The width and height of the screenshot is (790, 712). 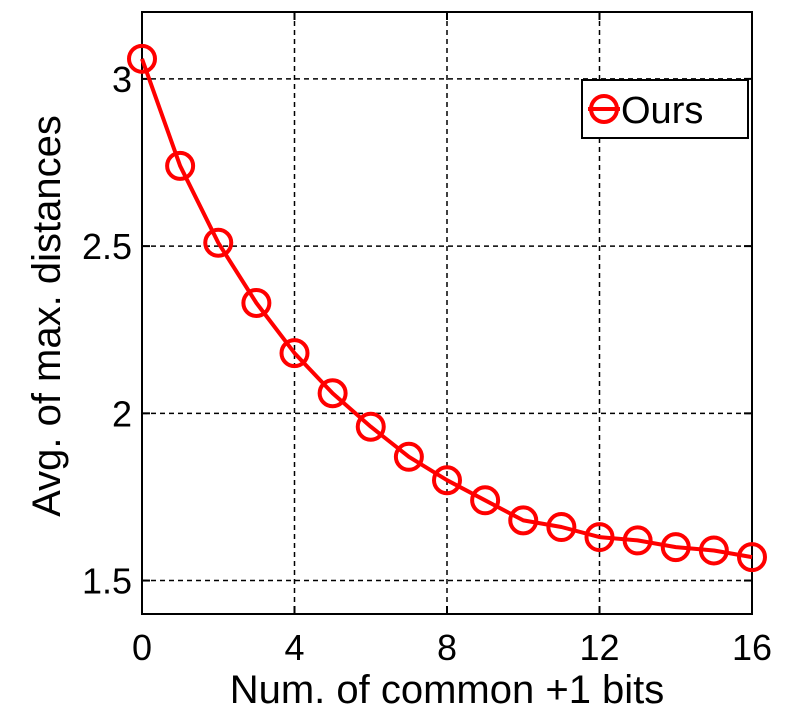 What do you see at coordinates (294, 647) in the screenshot?
I see `x-tick-label: 4` at bounding box center [294, 647].